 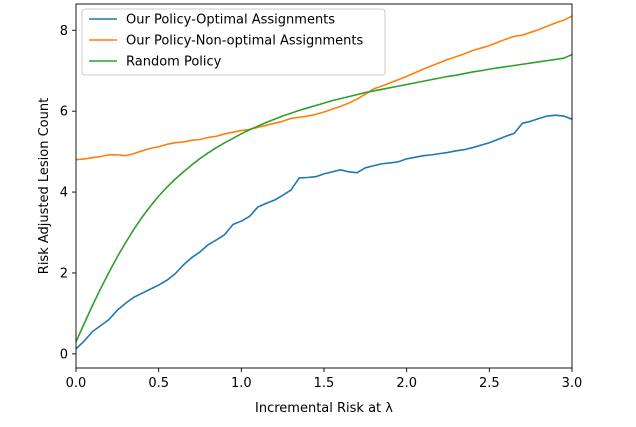 I want to click on x-tick-label: 1.0, so click(x=241, y=383).